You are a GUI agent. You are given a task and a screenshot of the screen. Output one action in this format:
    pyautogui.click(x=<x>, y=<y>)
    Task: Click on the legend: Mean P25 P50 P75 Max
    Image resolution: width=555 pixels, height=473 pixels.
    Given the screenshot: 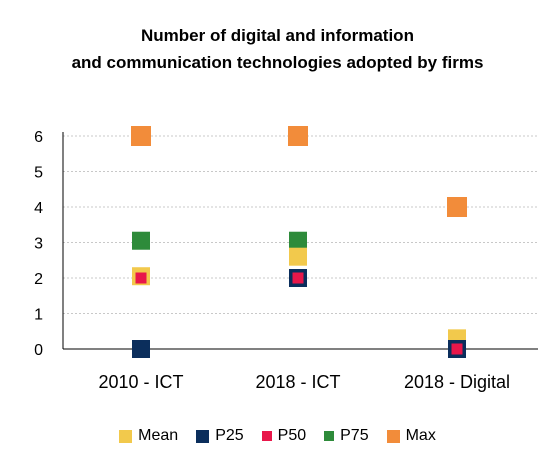 What is the action you would take?
    pyautogui.click(x=277, y=436)
    